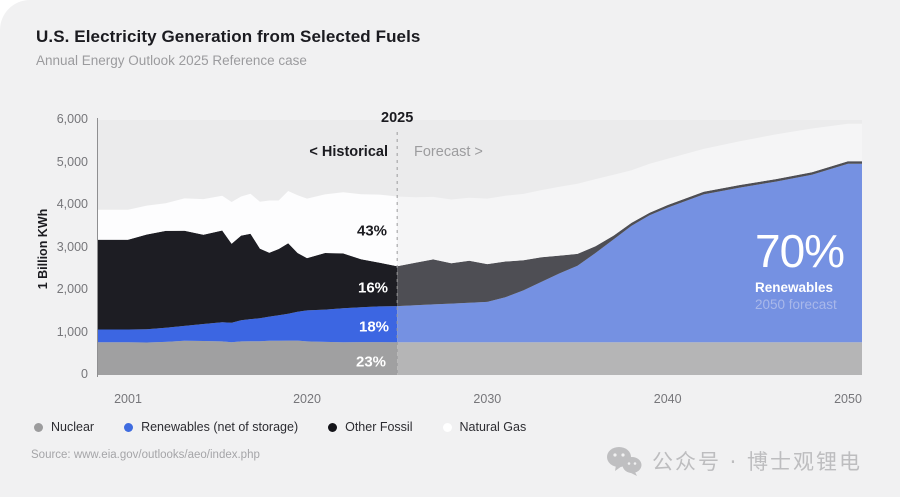 This screenshot has height=497, width=900. Describe the element at coordinates (247, 229) in the screenshot. I see `area-historical-natural-gas` at that location.